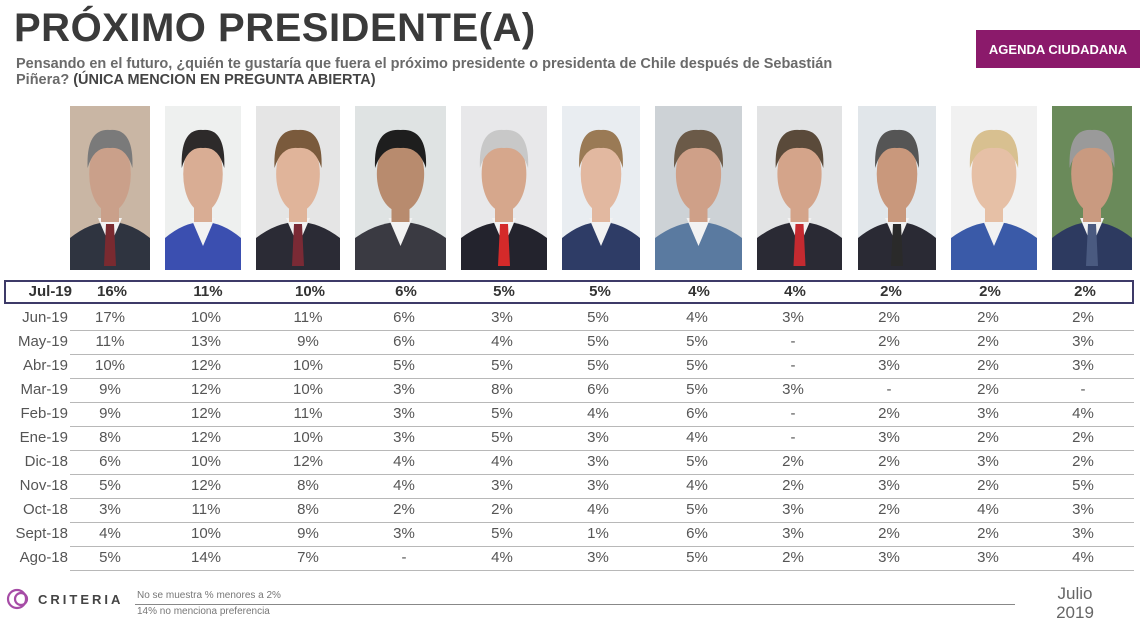  Describe the element at coordinates (1058, 49) in the screenshot. I see `section-badge: AGENDA CIUDADANA` at that location.